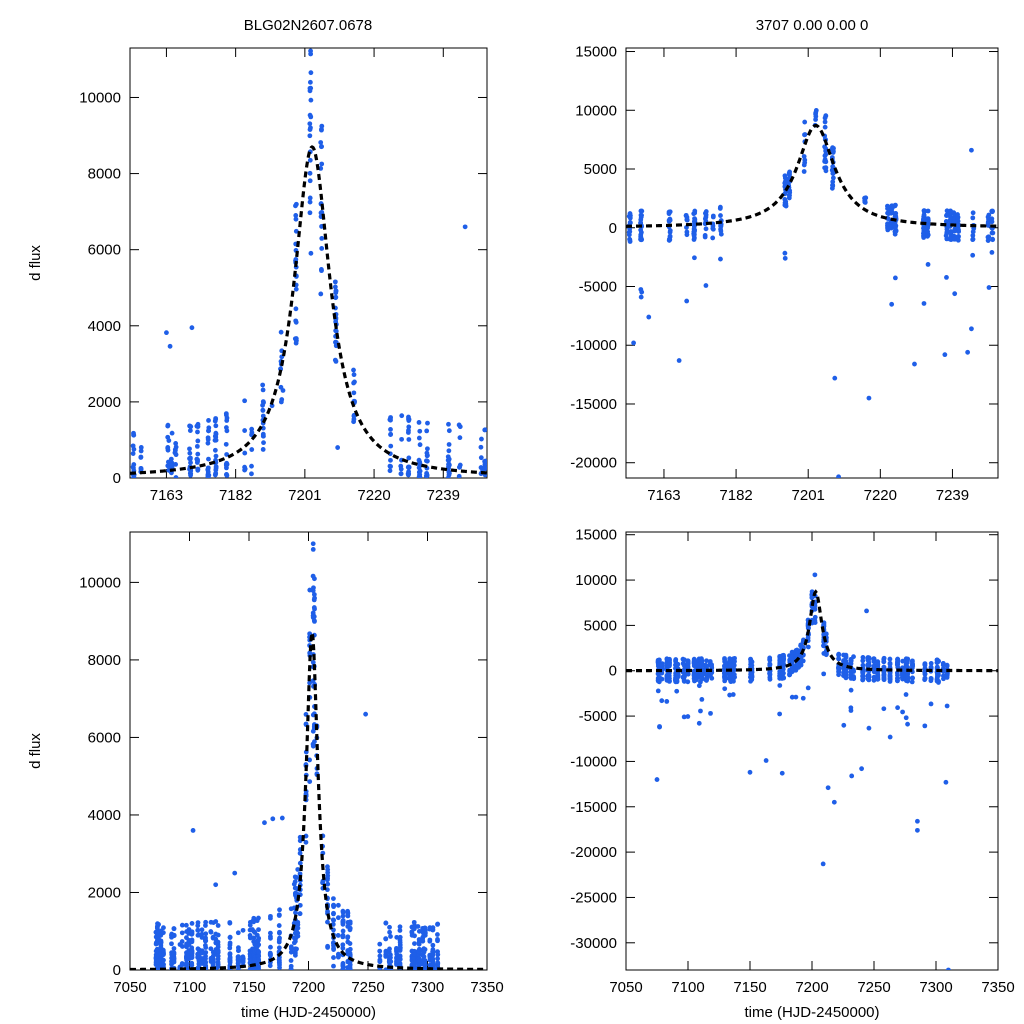 Image resolution: width=1024 pixels, height=1024 pixels. Describe the element at coordinates (248, 987) in the screenshot. I see `x-tick-label: 7150` at that location.